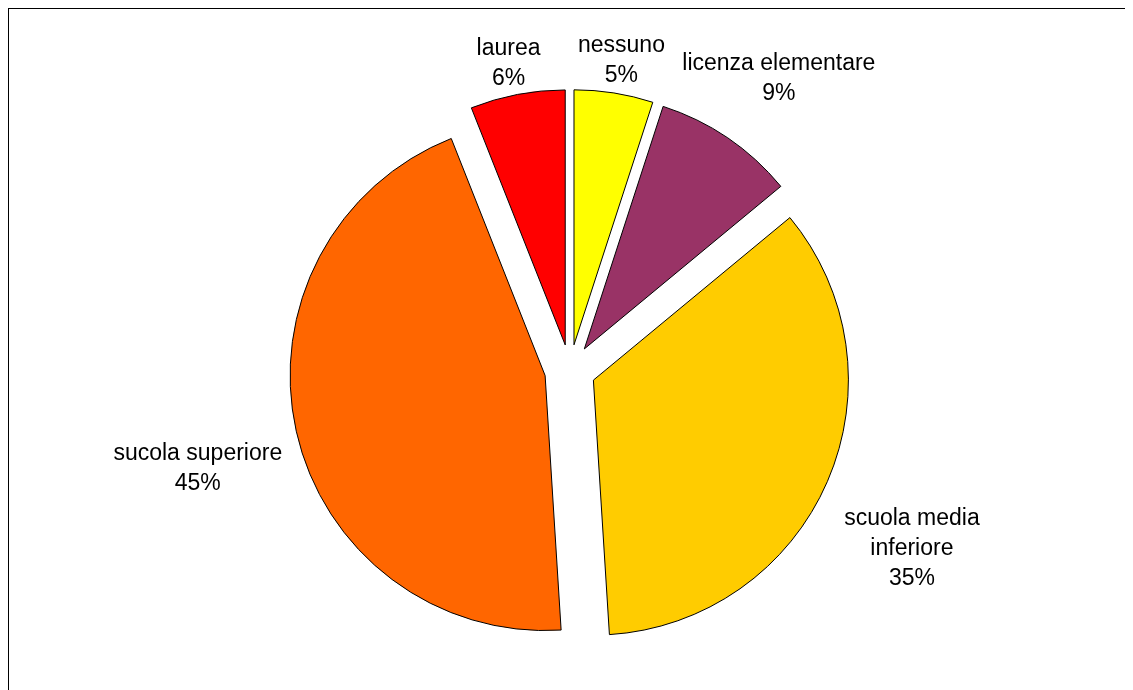  Describe the element at coordinates (508, 46) in the screenshot. I see `slice-label: laurea` at that location.